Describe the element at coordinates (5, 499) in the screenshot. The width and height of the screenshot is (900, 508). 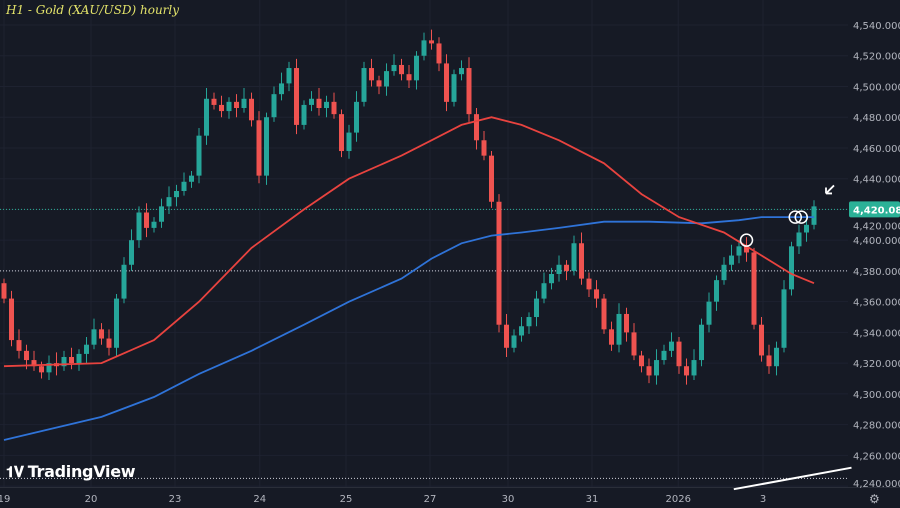
I see `x-tick-label: 19` at that location.